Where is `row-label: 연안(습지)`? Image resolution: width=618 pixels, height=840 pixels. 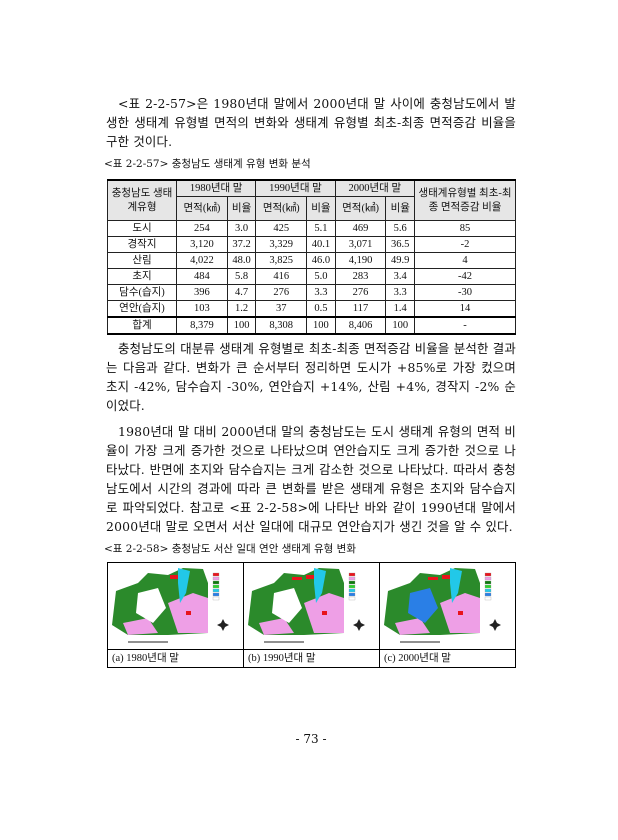 row-label: 연안(습지) is located at coordinates (142, 309).